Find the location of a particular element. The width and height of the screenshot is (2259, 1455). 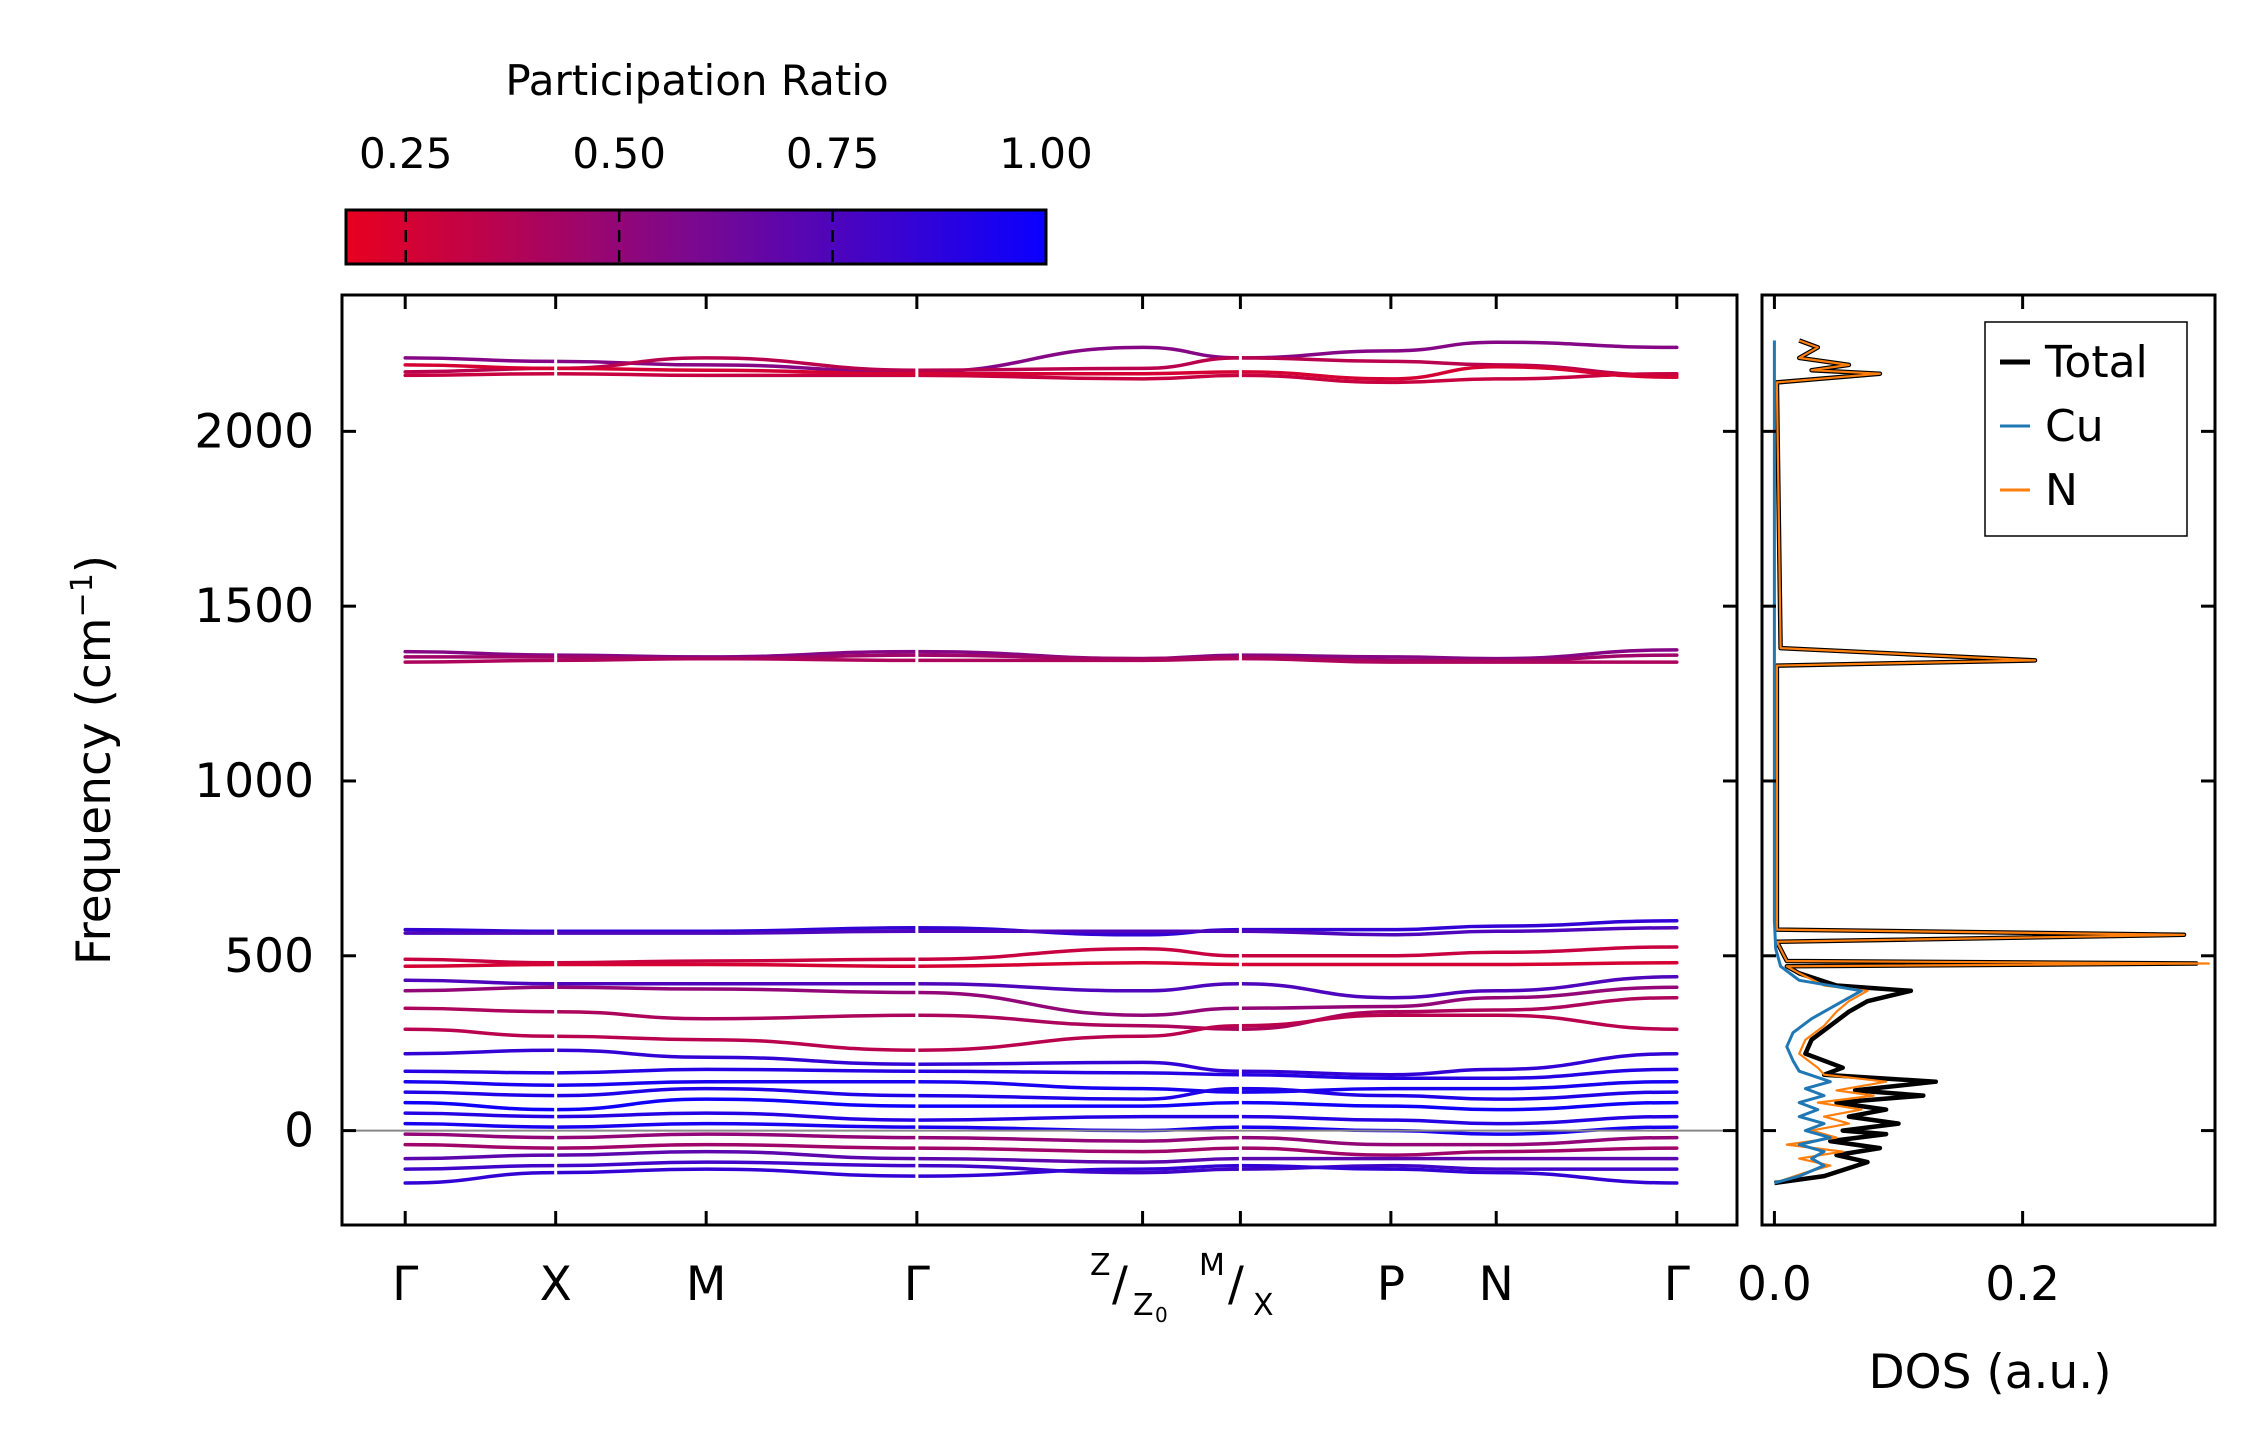

y-axis-label: Frequency (cm−1) is located at coordinates (93, 760).